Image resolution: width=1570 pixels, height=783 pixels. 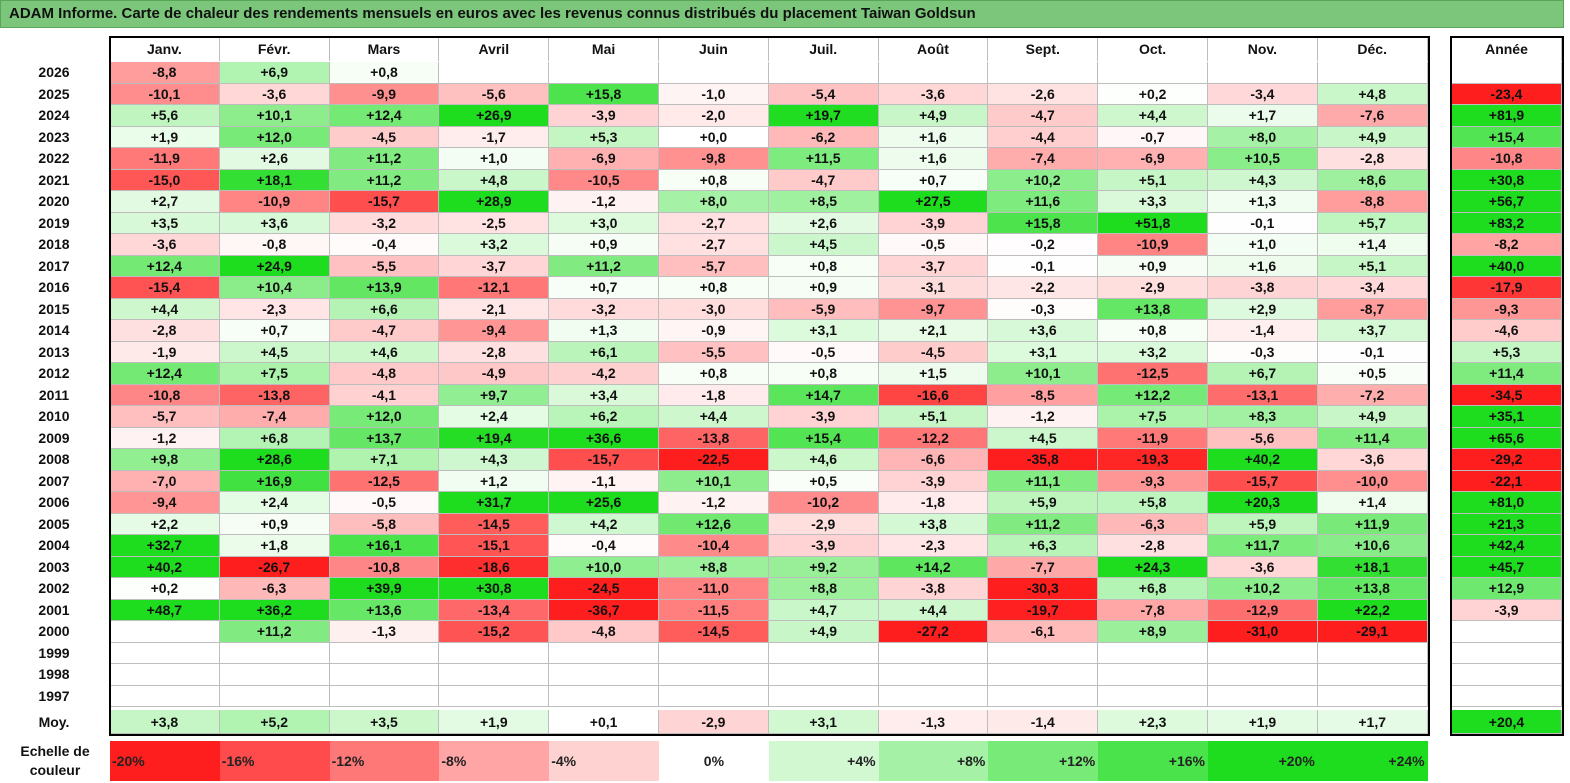 I want to click on heatmap-cell: +0,0, so click(x=714, y=137).